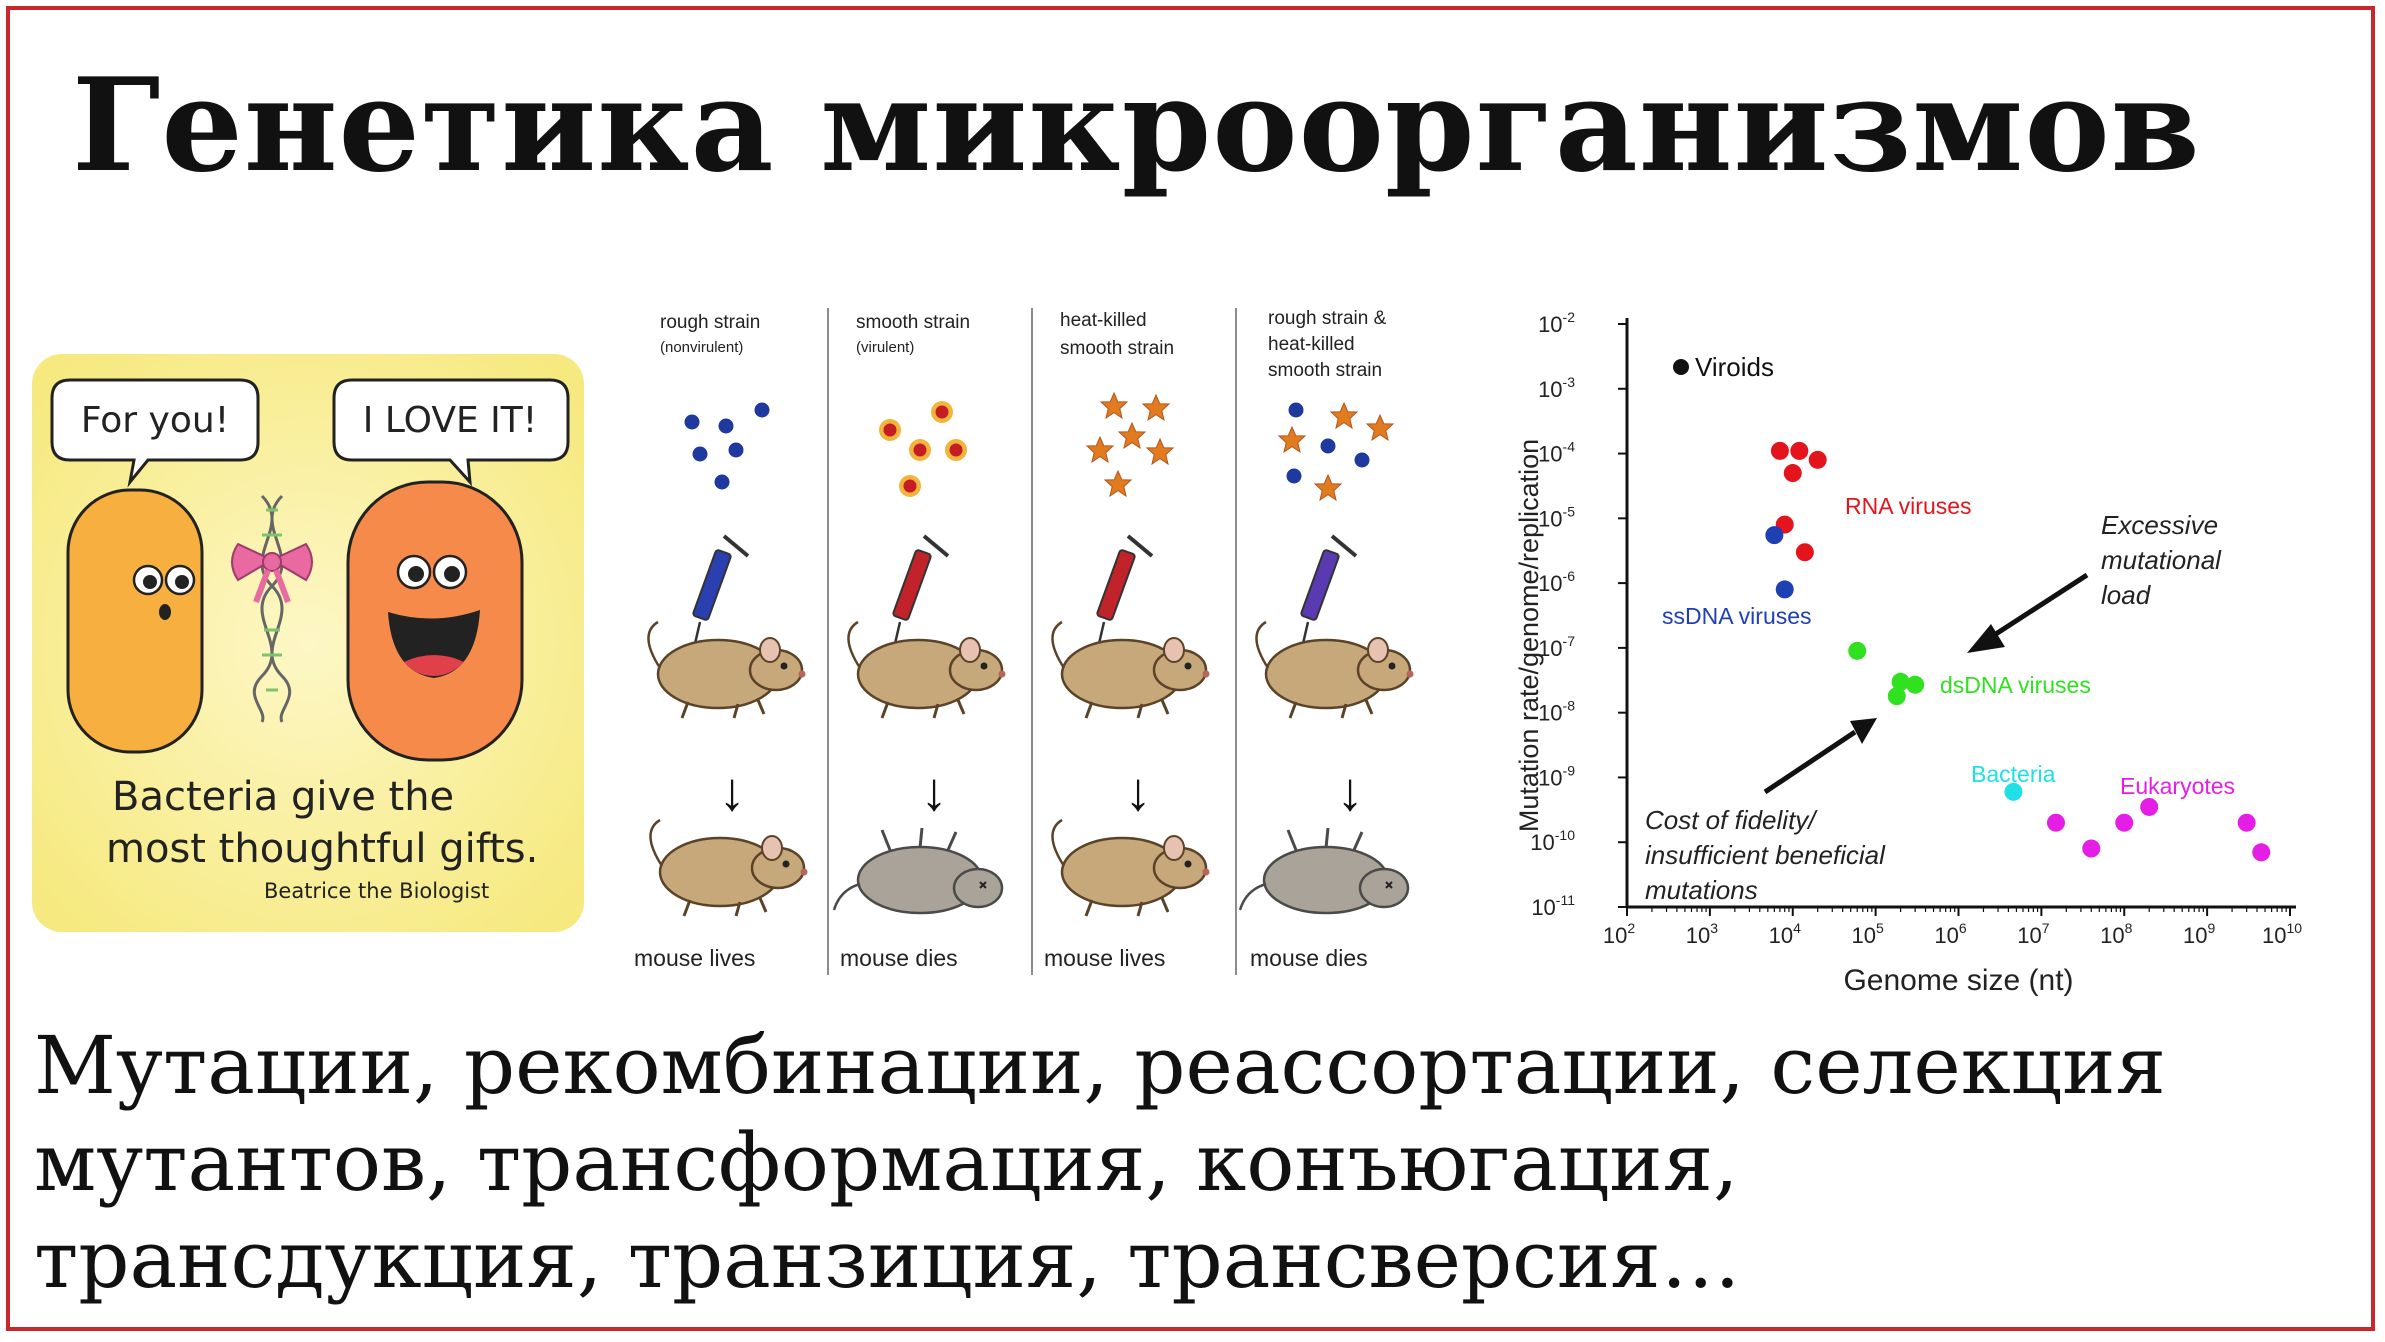 This screenshot has height=1342, width=2385. Describe the element at coordinates (1350, 792) in the screenshot. I see `arrow-4-icon: ↓` at that location.